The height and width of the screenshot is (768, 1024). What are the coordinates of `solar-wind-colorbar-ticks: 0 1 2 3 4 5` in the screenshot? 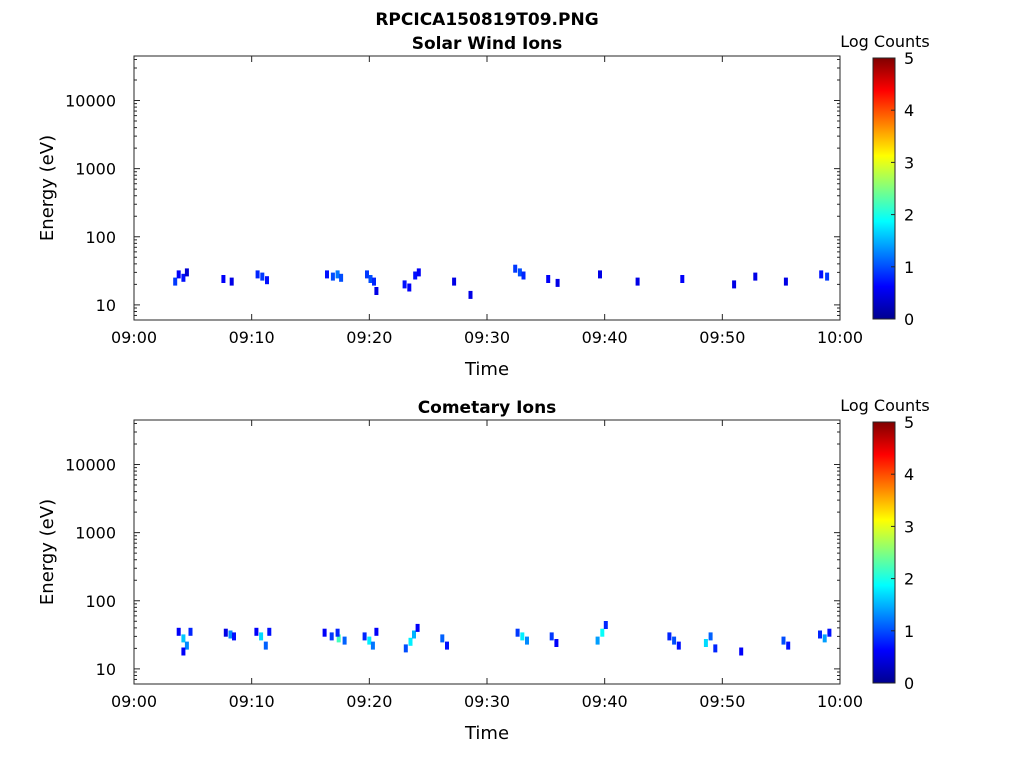 It's located at (902, 189).